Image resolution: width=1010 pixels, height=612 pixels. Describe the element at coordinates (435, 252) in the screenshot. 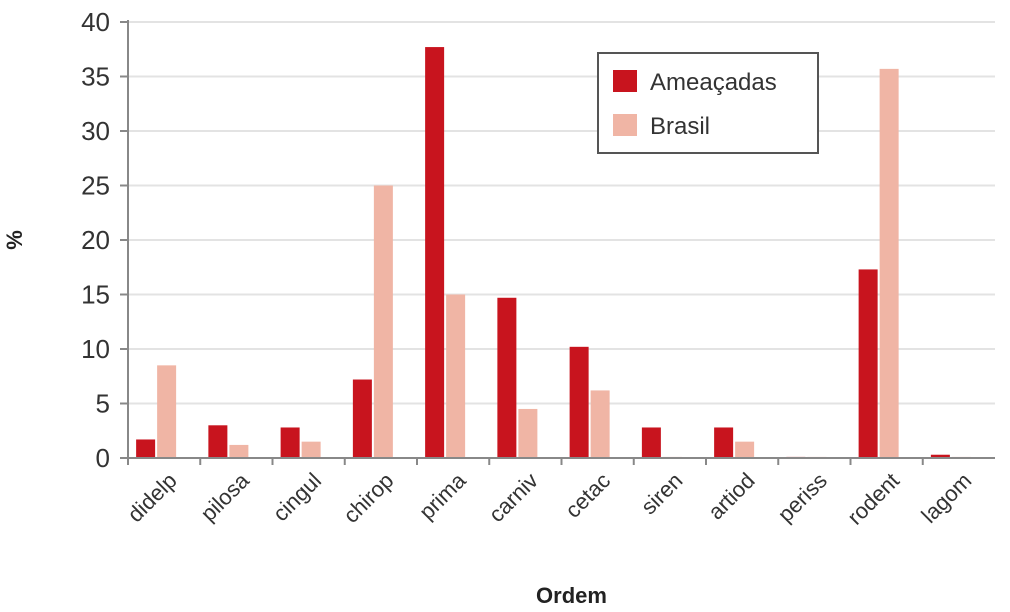

I see `bar-ameacadas-prima` at that location.